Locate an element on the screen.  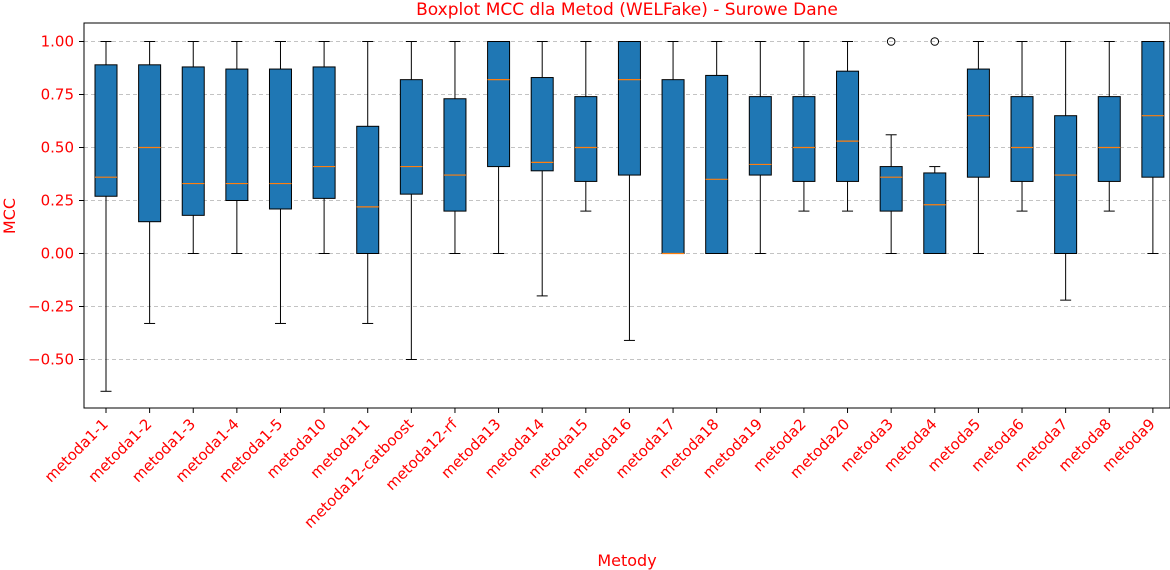
y-axis-label: MCC is located at coordinates (9, 216).